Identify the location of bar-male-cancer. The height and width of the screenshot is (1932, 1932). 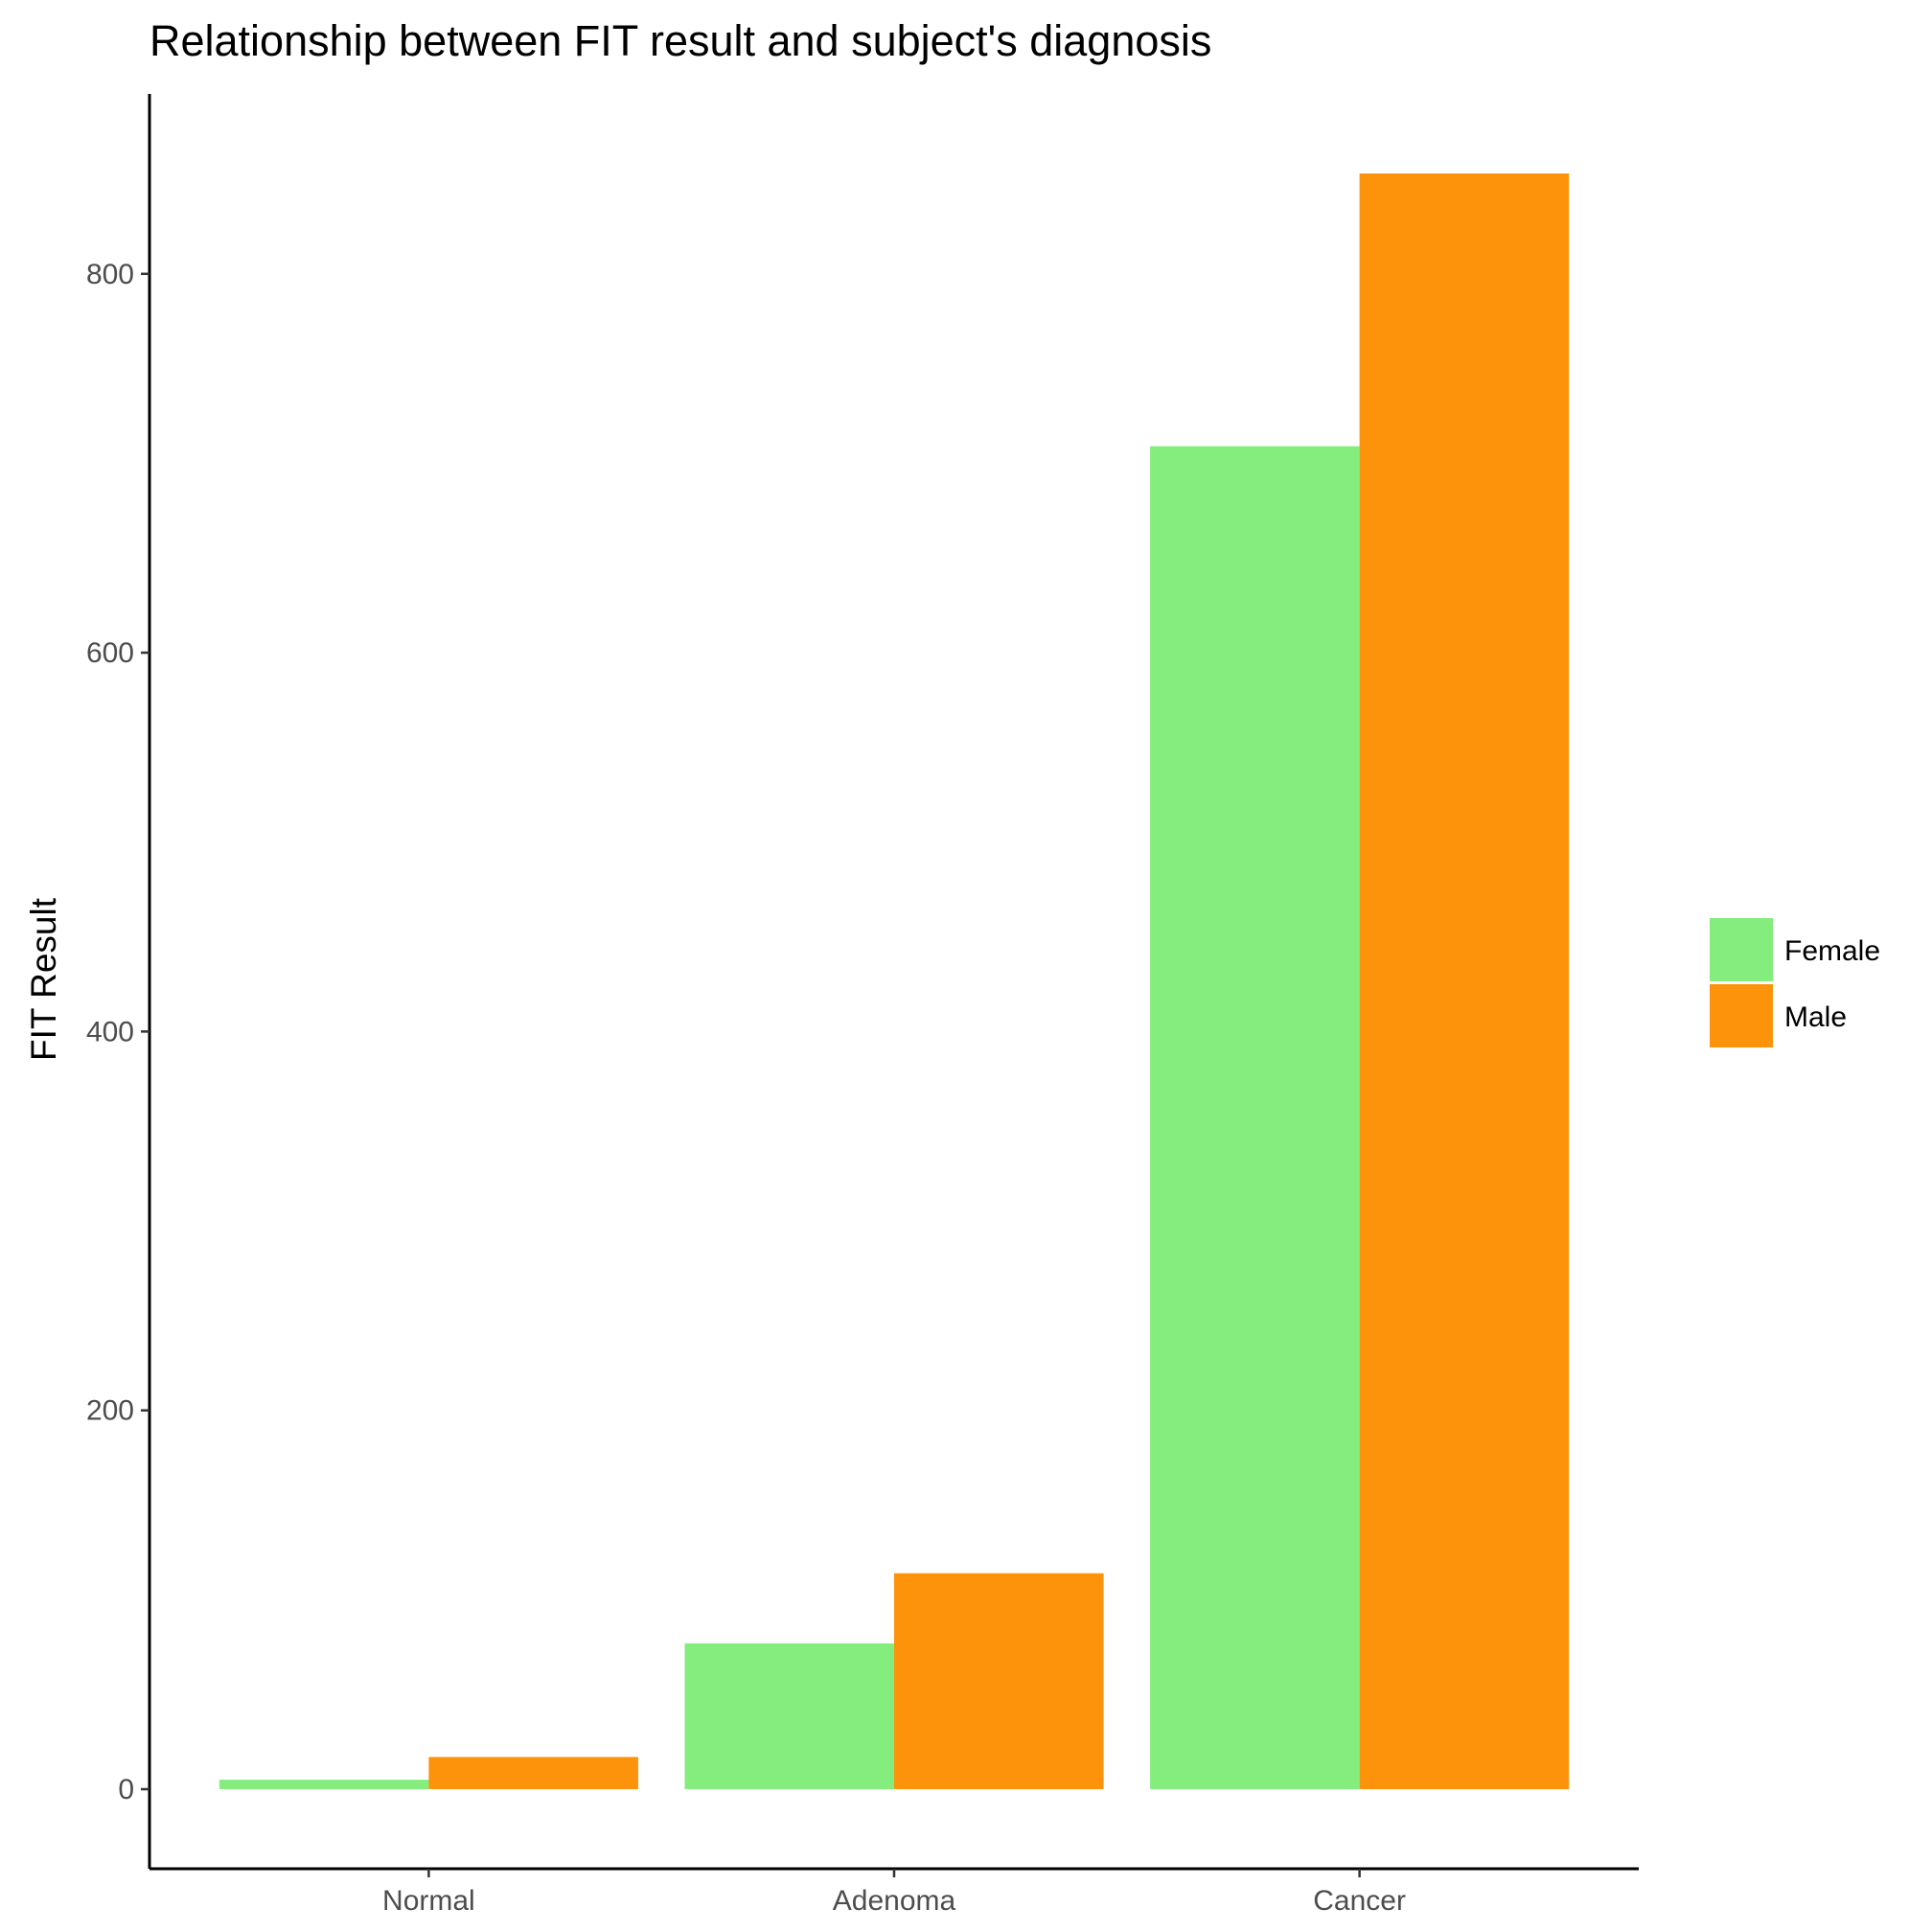
(1464, 981).